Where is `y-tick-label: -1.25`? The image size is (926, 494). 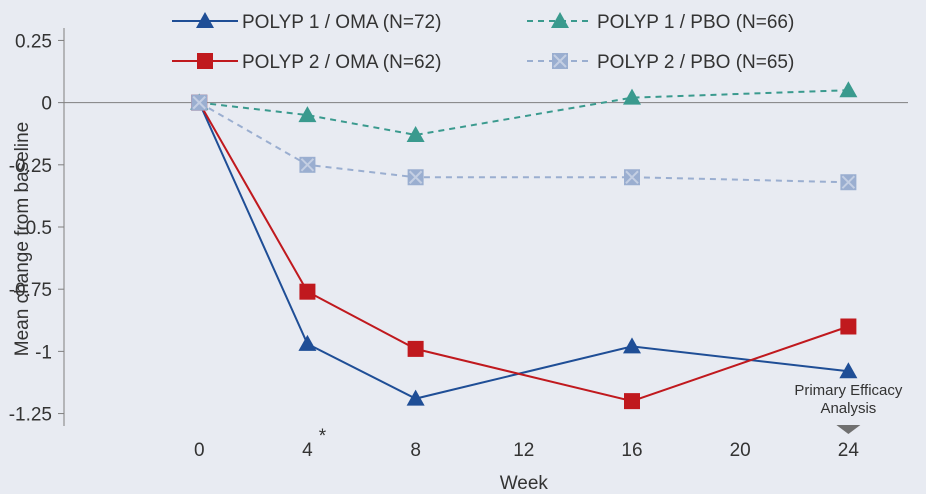
y-tick-label: -1.25 is located at coordinates (30, 415).